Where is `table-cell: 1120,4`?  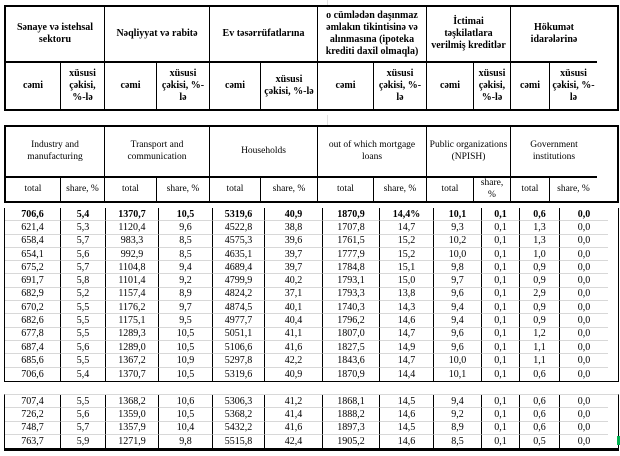
table-cell: 1120,4 is located at coordinates (131, 228).